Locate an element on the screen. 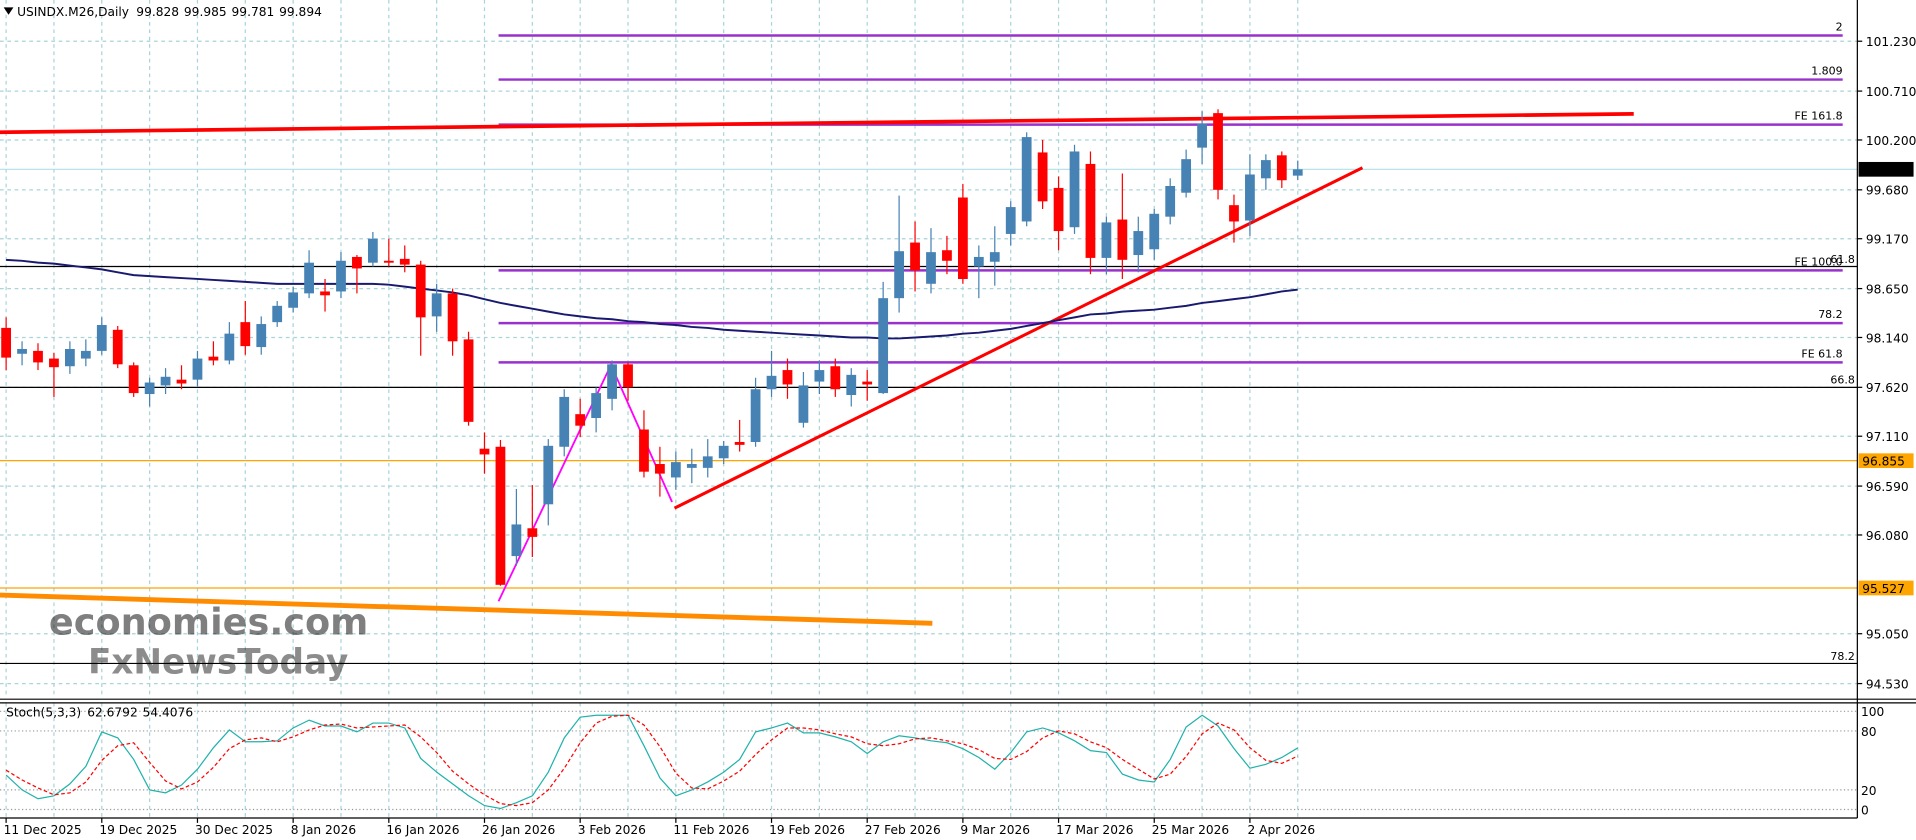 The image size is (1916, 840). header-close: 99.894 is located at coordinates (300, 12).